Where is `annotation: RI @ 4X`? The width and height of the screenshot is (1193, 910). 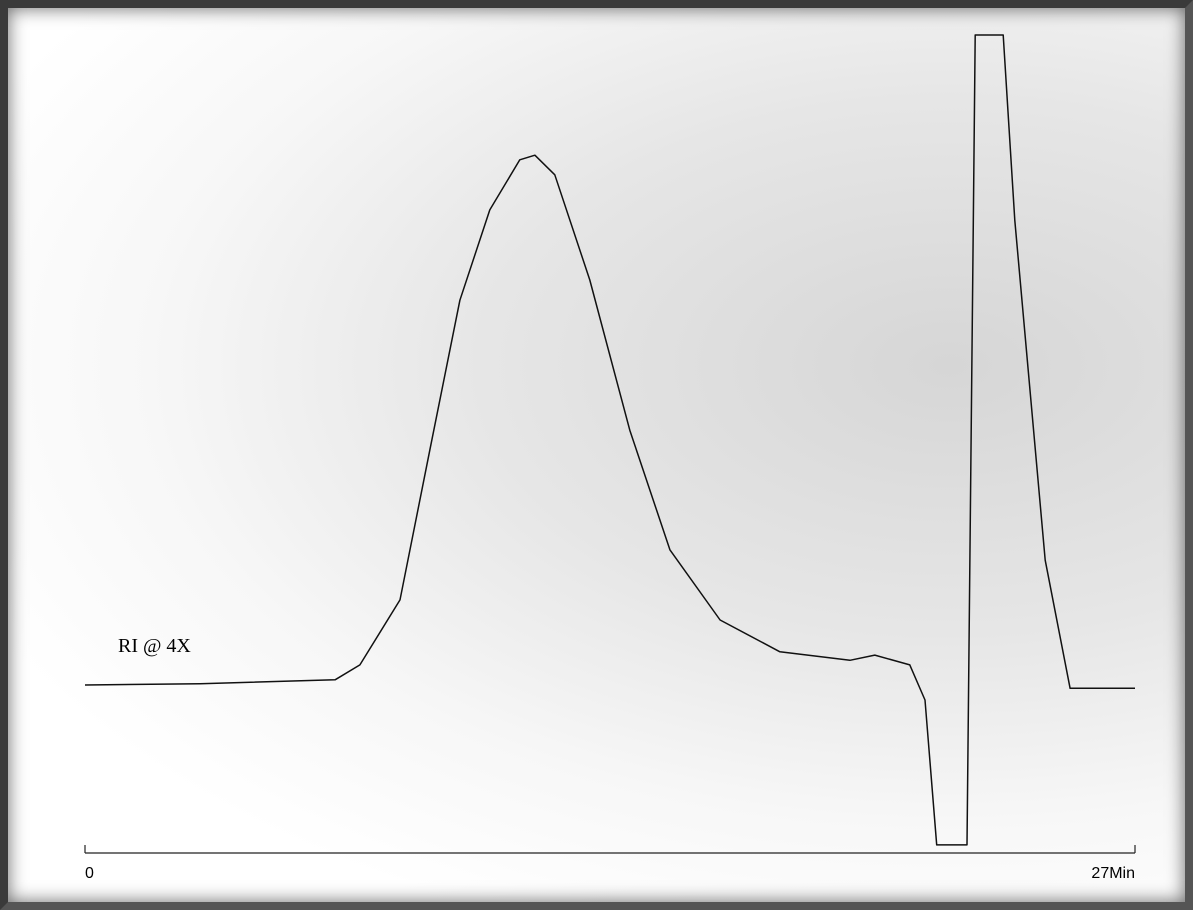 annotation: RI @ 4X is located at coordinates (154, 646).